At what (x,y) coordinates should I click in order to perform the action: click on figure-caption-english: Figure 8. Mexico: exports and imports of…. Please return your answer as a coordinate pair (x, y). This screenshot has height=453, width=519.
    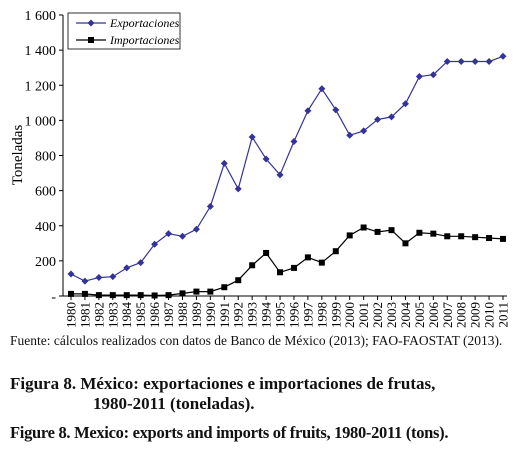
    Looking at the image, I should click on (229, 432).